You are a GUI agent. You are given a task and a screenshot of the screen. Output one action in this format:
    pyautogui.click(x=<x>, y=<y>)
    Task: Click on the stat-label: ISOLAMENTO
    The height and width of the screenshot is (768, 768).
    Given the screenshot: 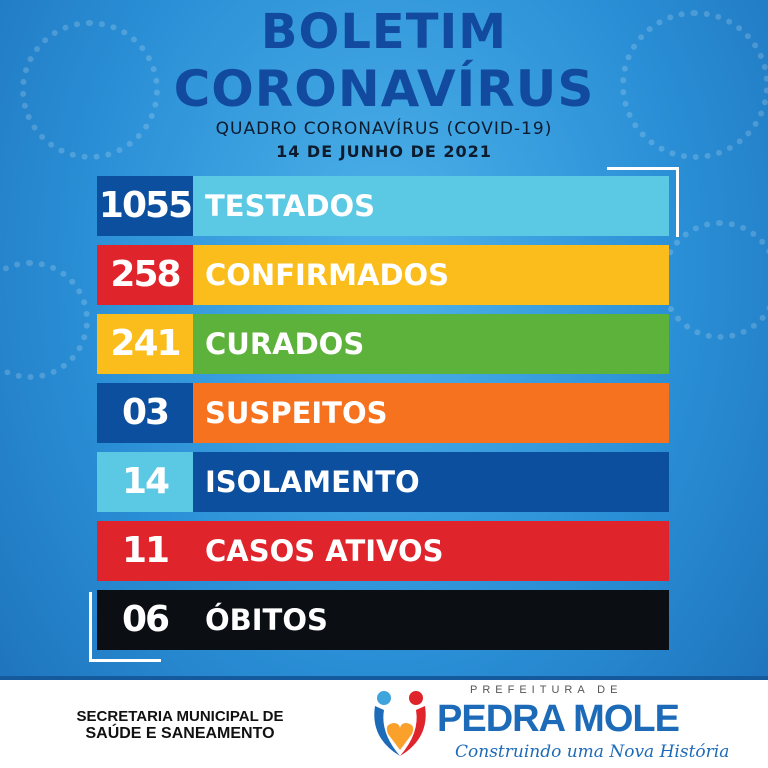 What is the action you would take?
    pyautogui.click(x=431, y=482)
    